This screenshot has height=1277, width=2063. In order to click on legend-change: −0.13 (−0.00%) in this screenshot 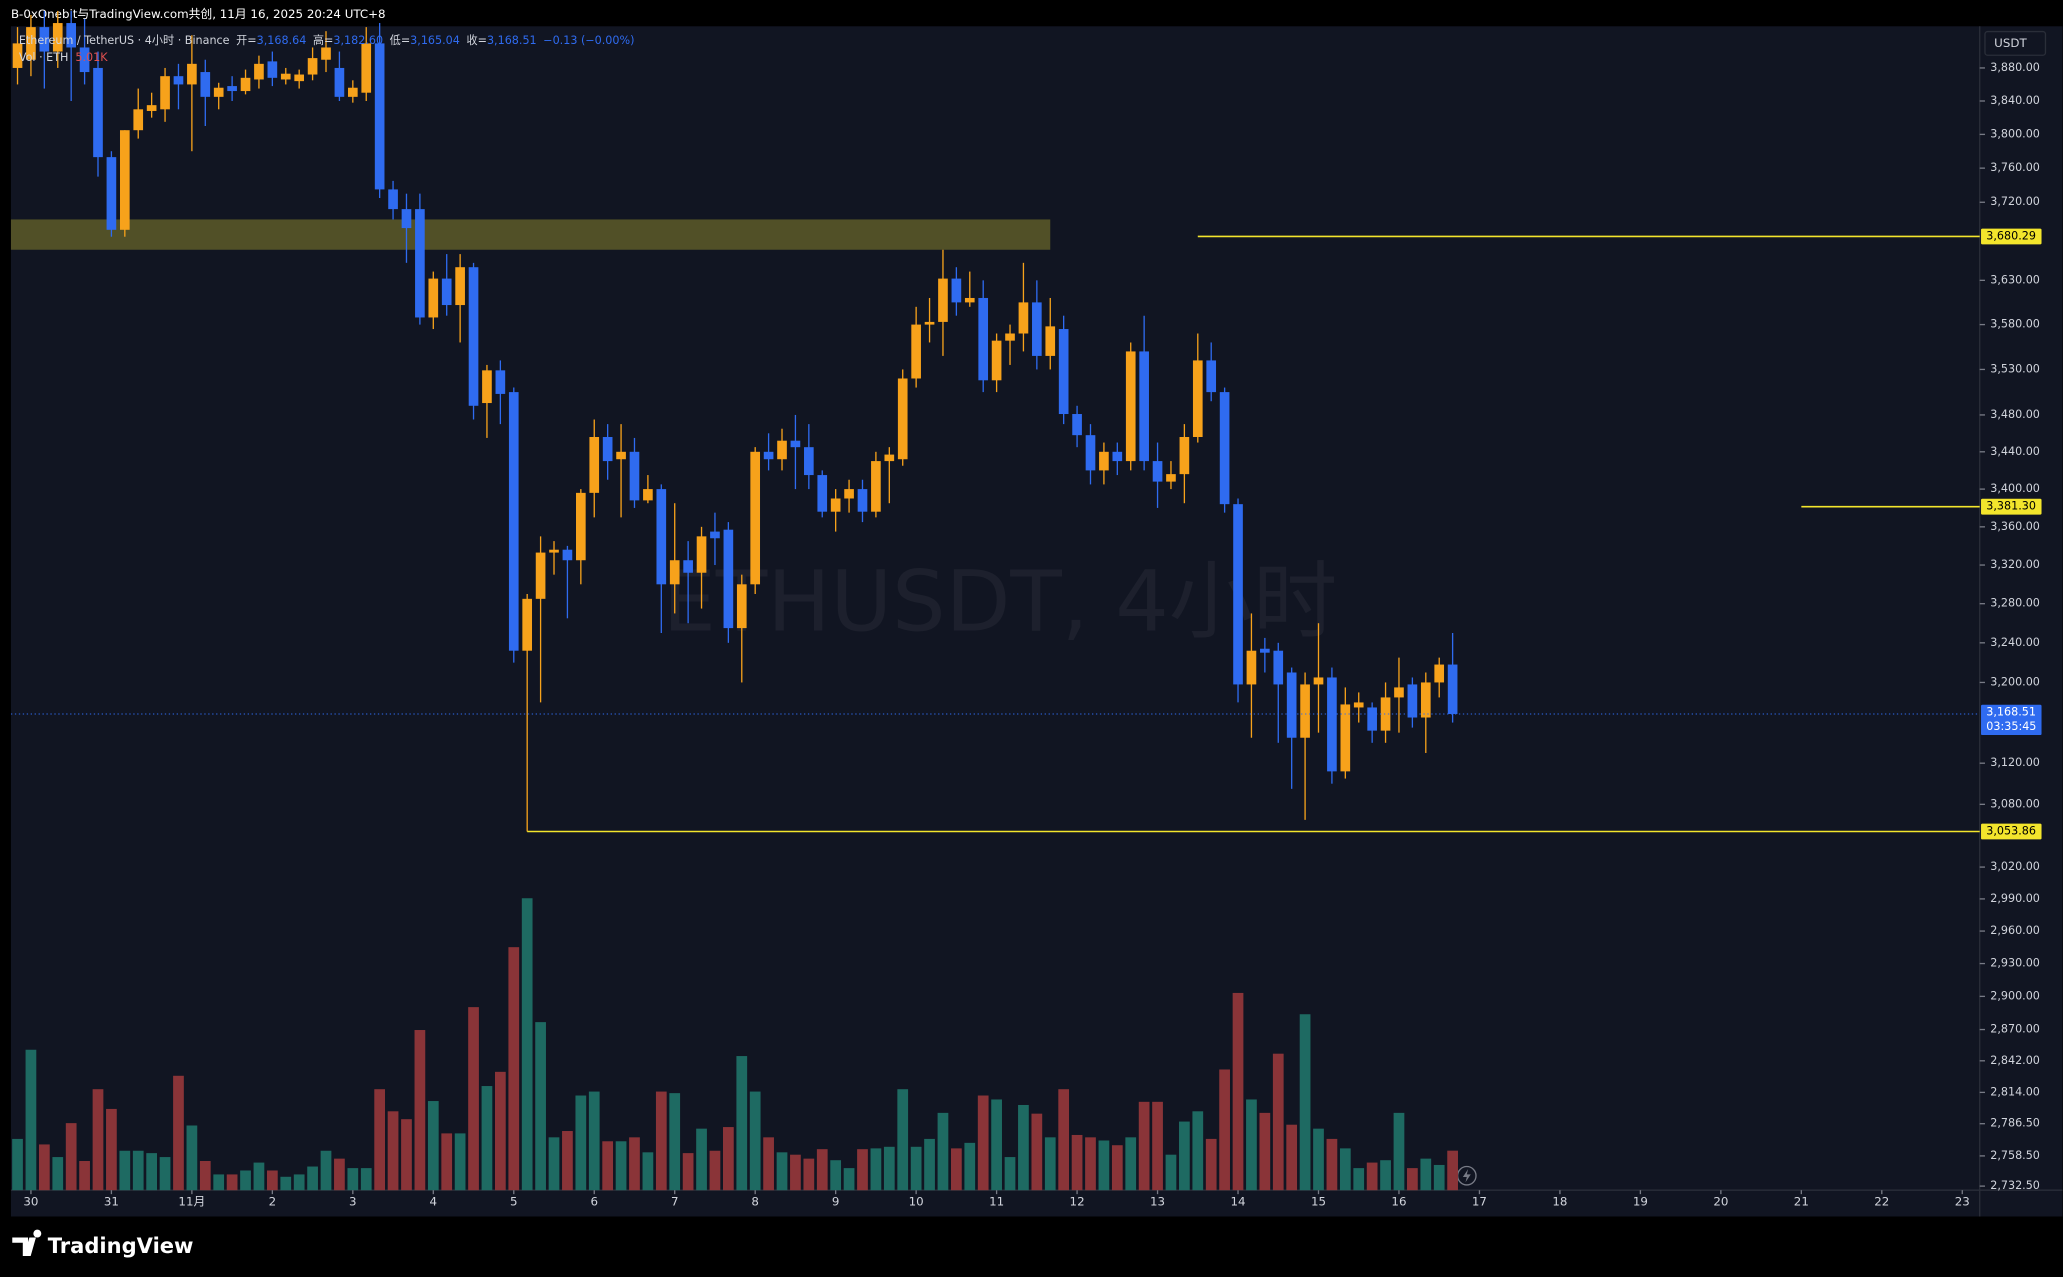, I will do `click(588, 40)`.